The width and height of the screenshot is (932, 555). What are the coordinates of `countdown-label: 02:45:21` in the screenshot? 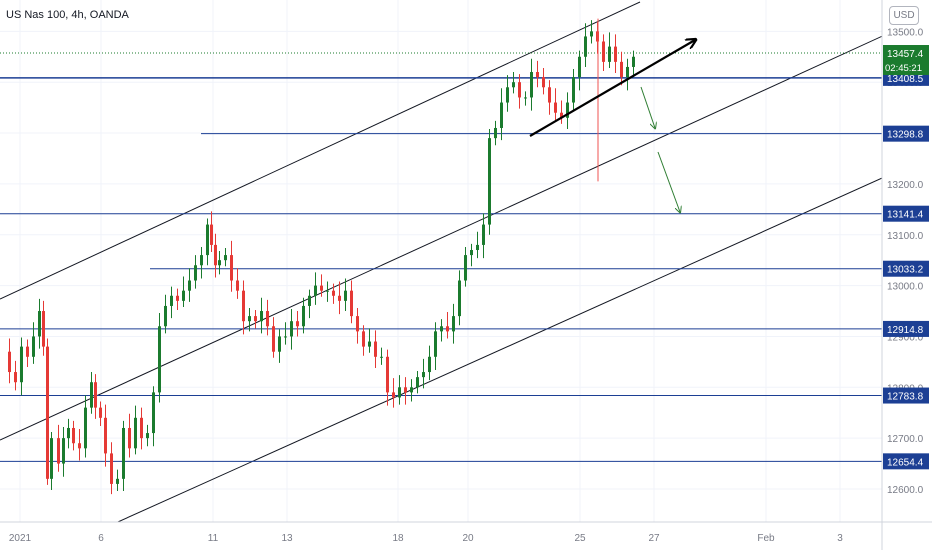 It's located at (903, 68).